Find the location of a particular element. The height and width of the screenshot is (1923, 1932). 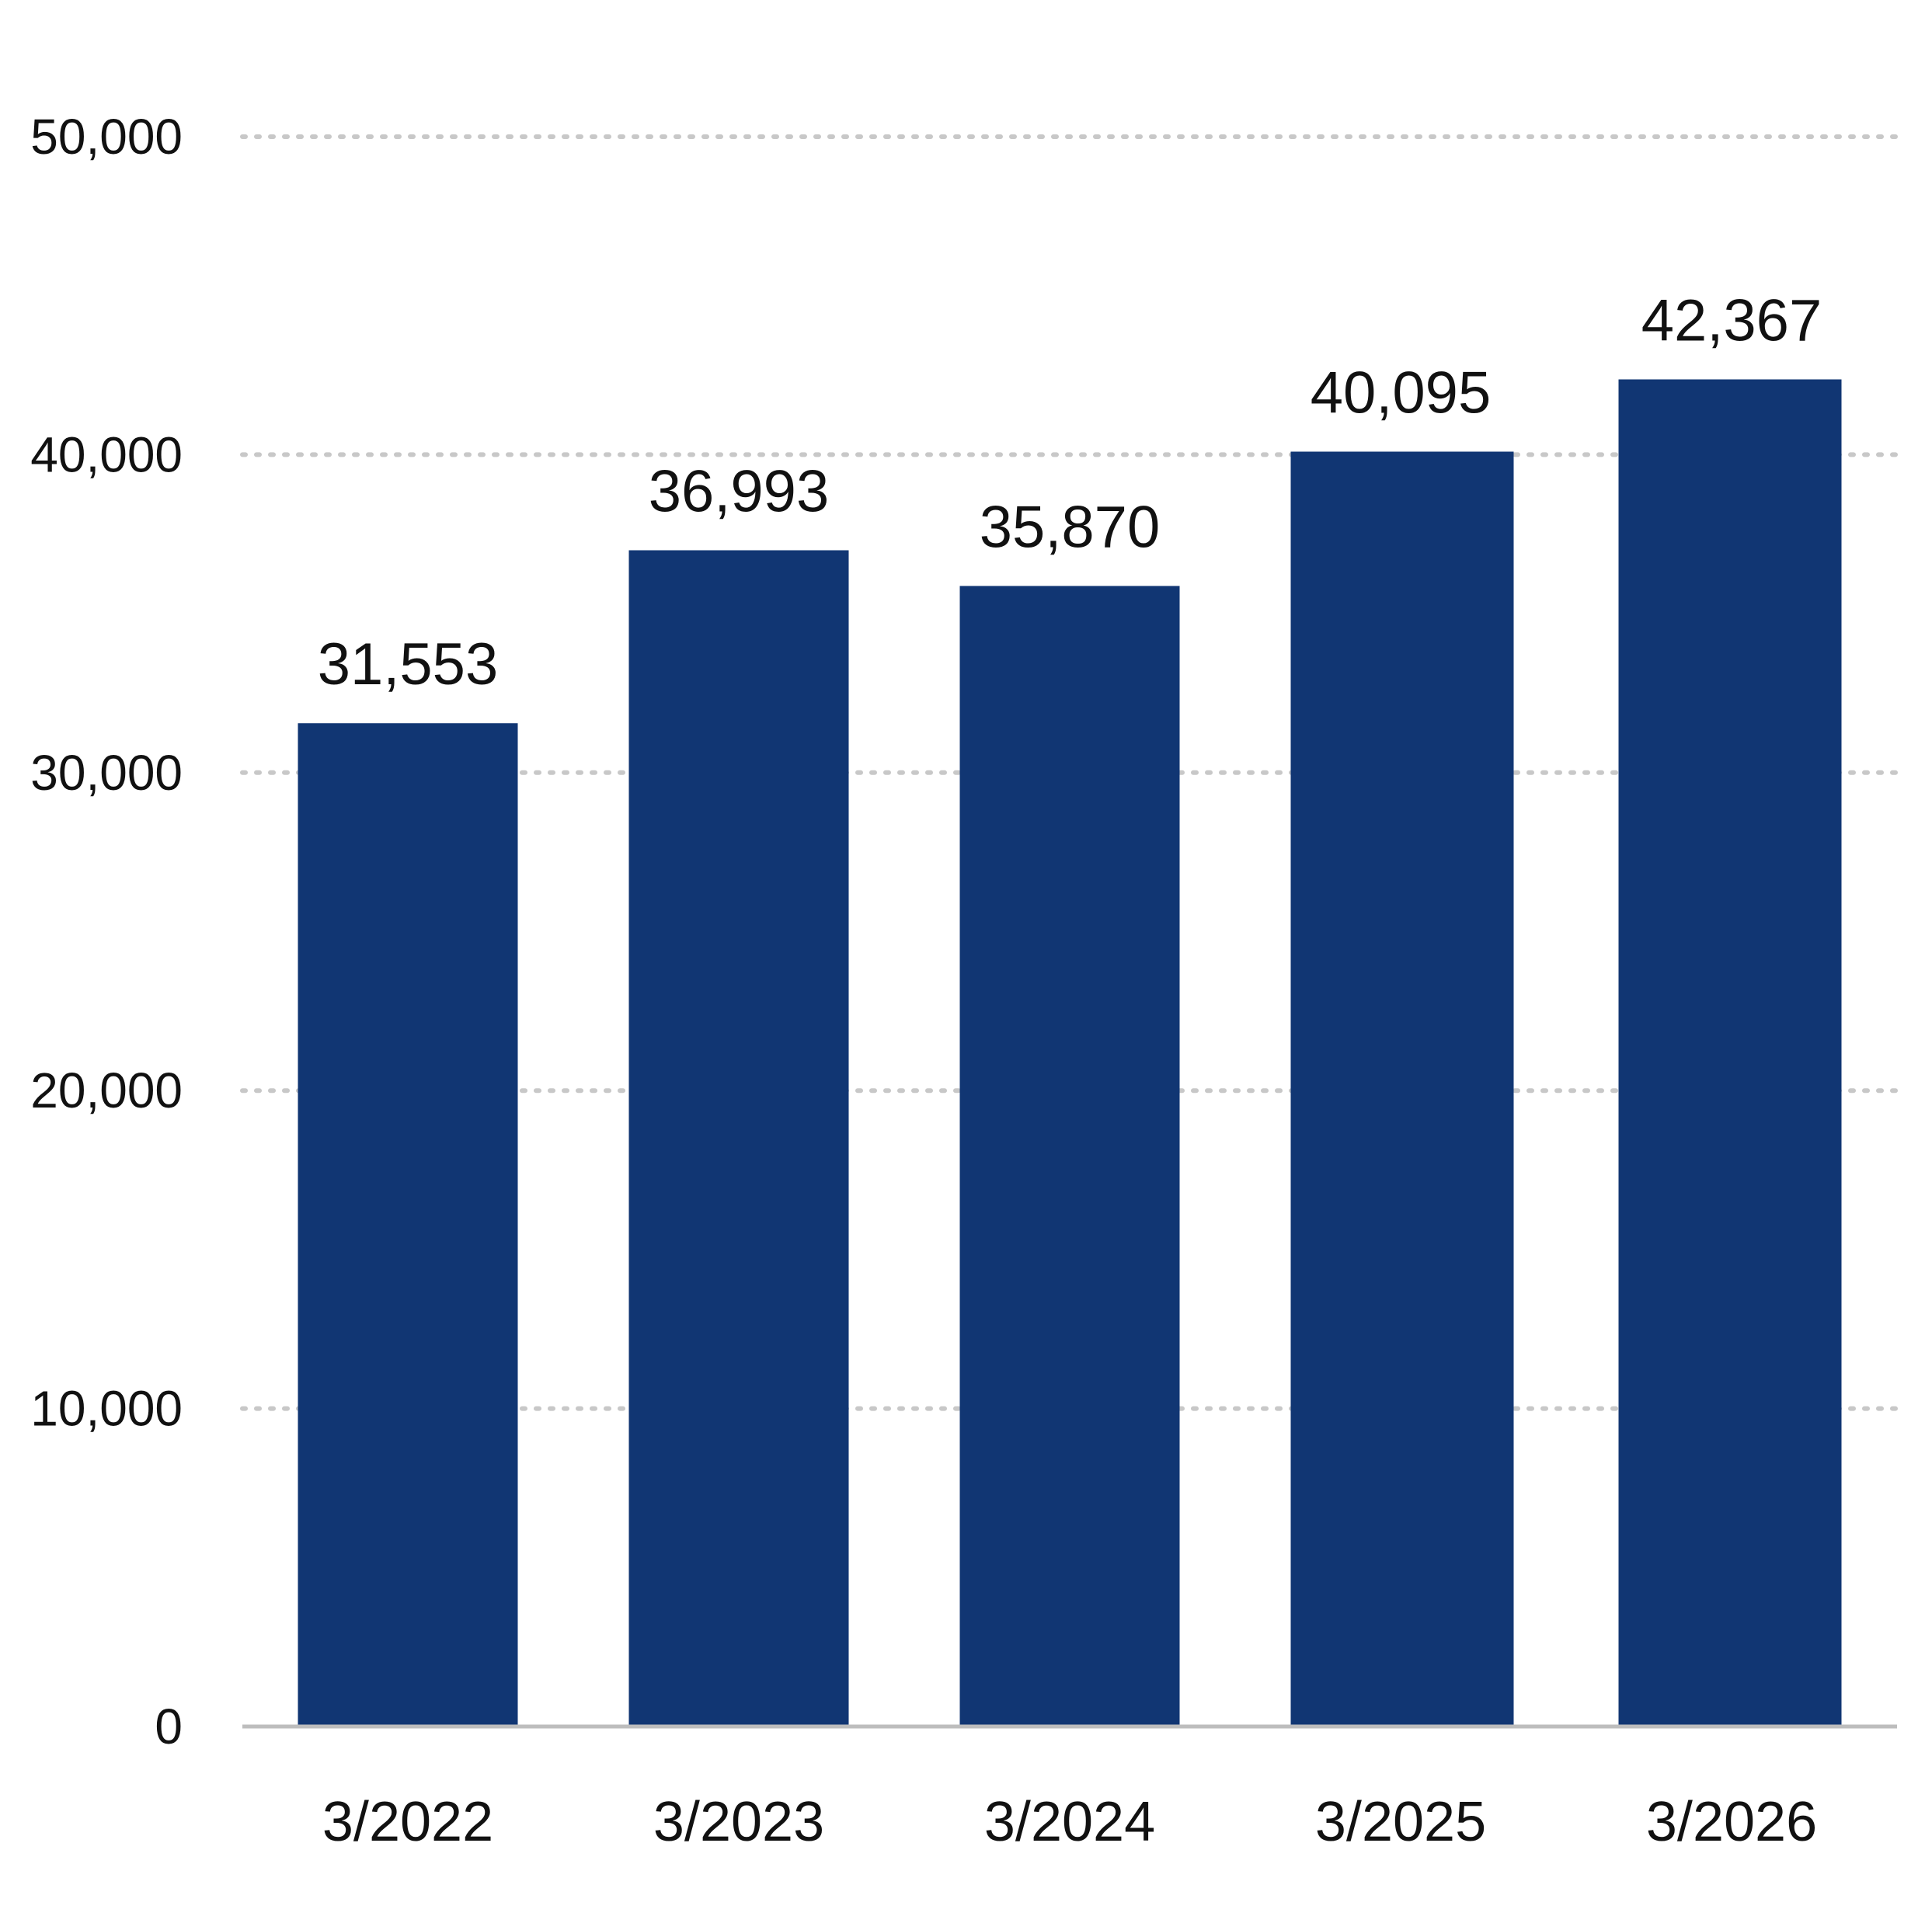

y-tick-label: 40,000 is located at coordinates (106, 454).